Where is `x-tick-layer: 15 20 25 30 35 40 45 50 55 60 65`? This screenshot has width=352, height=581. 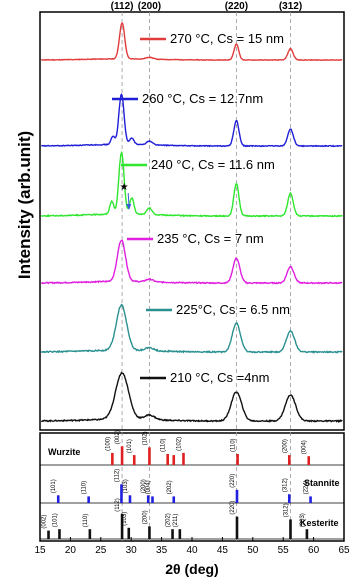 x-tick-layer: 15 20 25 30 35 40 45 50 55 60 65 is located at coordinates (192, 546).